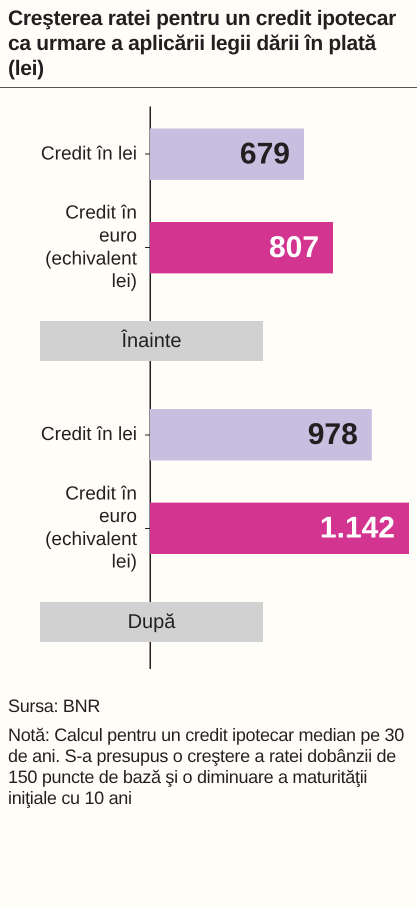 This screenshot has width=417, height=907. What do you see at coordinates (151, 341) in the screenshot?
I see `group-heading-box: Înainte` at bounding box center [151, 341].